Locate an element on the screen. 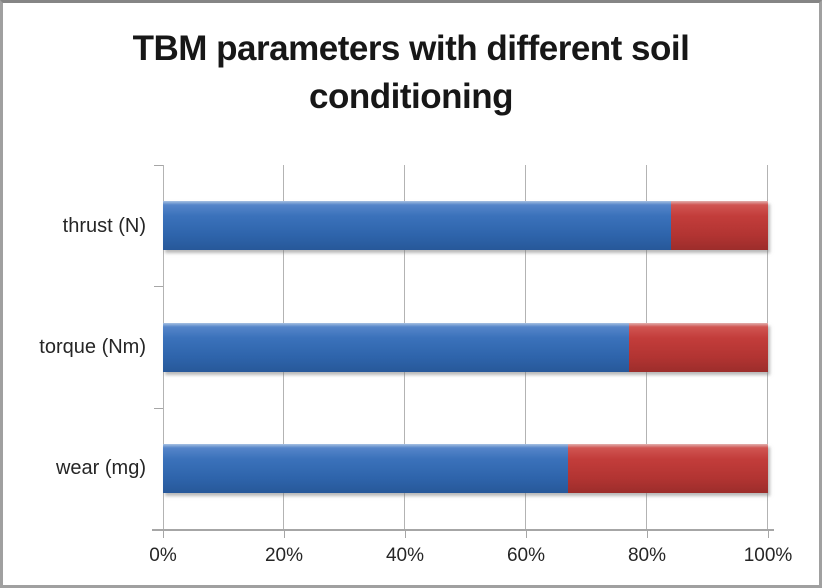  x-tick-mark-40% is located at coordinates (405, 533).